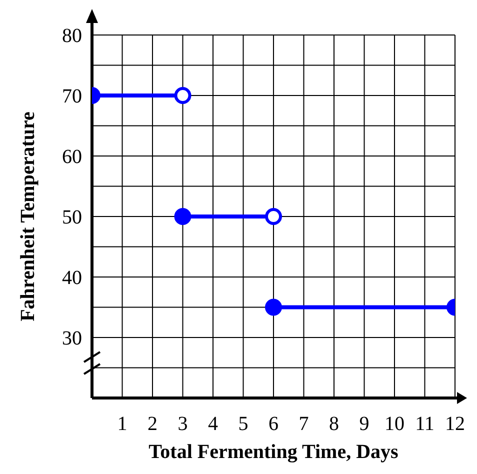 This screenshot has width=477, height=474. Describe the element at coordinates (364, 424) in the screenshot. I see `x-tick-label: 9` at that location.